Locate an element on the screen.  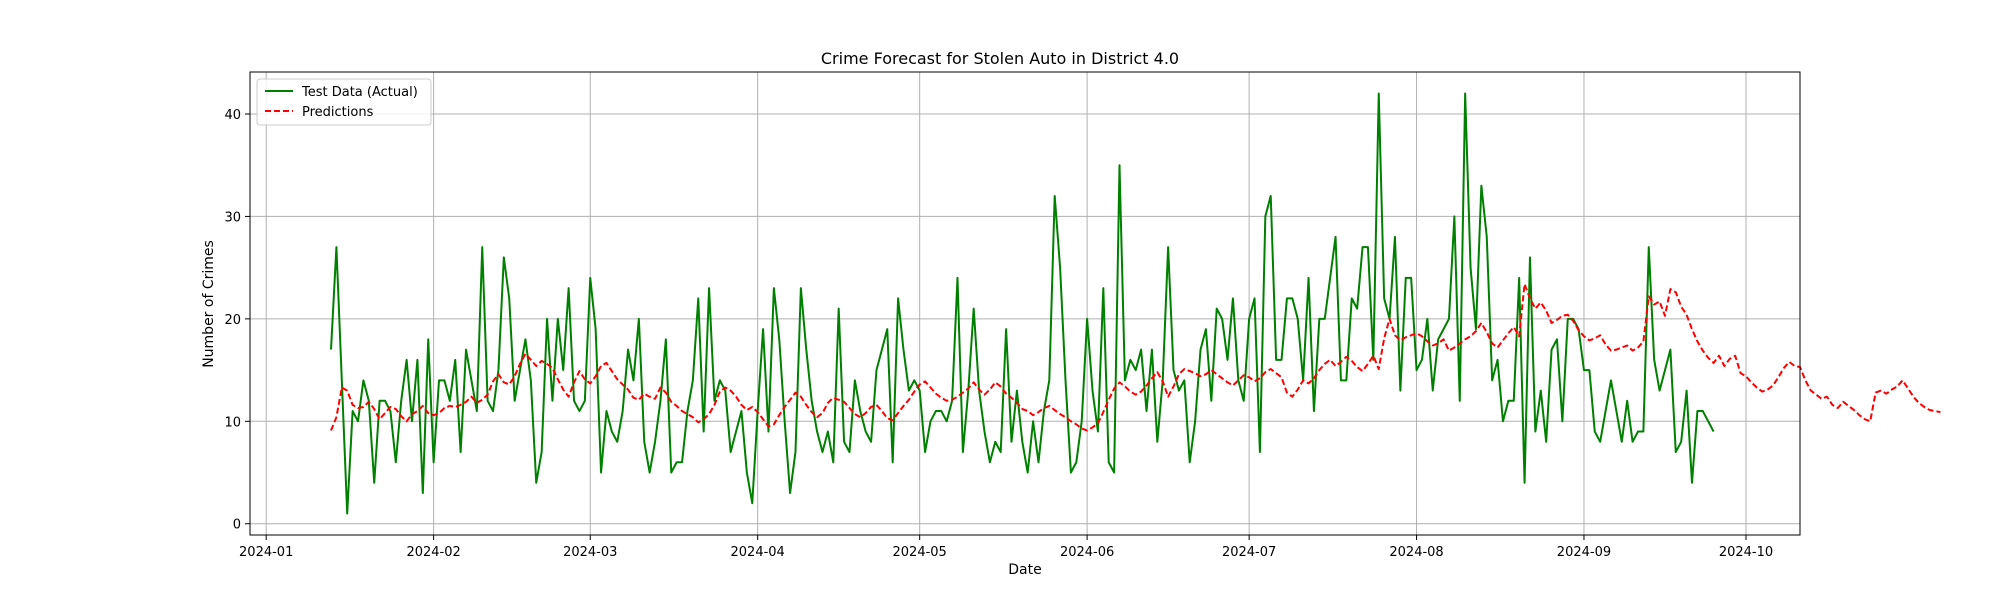
x-tick-label: 2024-01 is located at coordinates (266, 552).